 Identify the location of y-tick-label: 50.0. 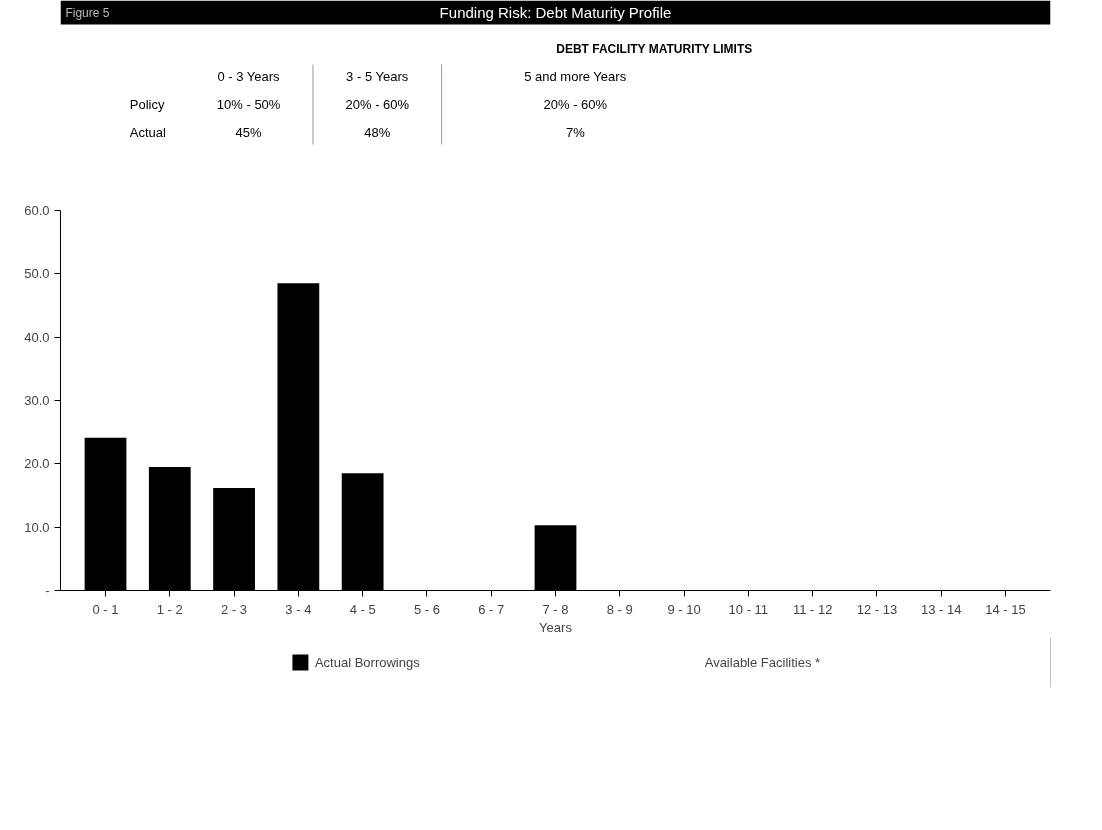
(37, 274).